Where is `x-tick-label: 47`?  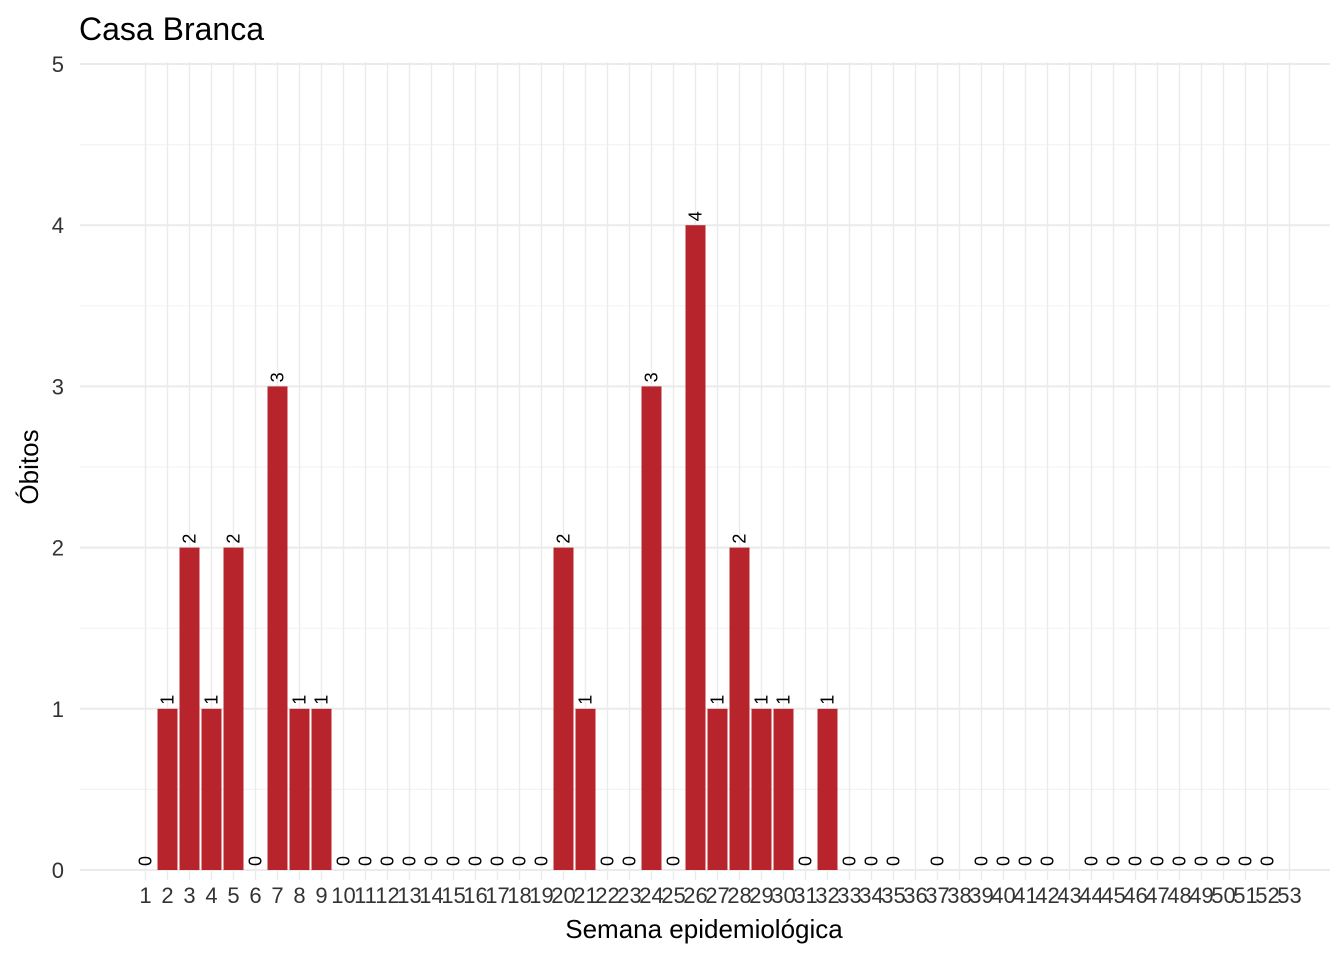
x-tick-label: 47 is located at coordinates (1157, 895).